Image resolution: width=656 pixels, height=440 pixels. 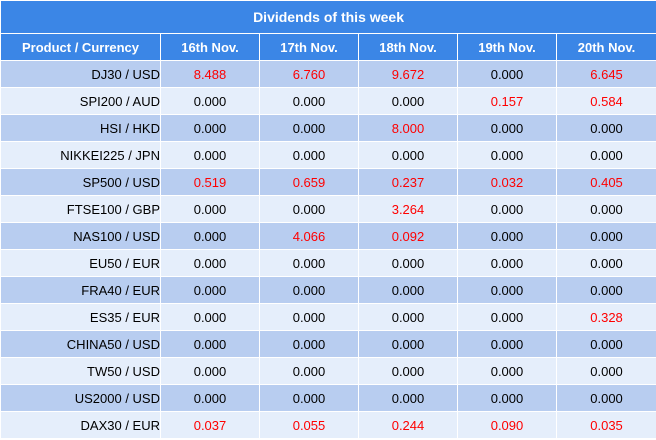 What do you see at coordinates (80, 425) in the screenshot?
I see `product-cell: DAX30 / EUR` at bounding box center [80, 425].